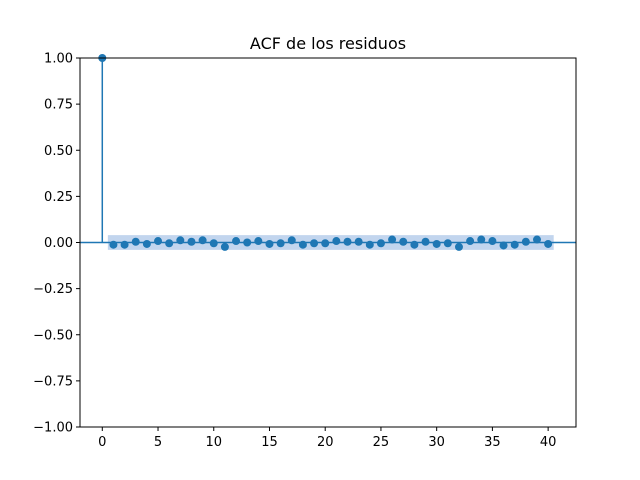 The height and width of the screenshot is (480, 640). I want to click on y-tick-label: −0.25, so click(53, 289).